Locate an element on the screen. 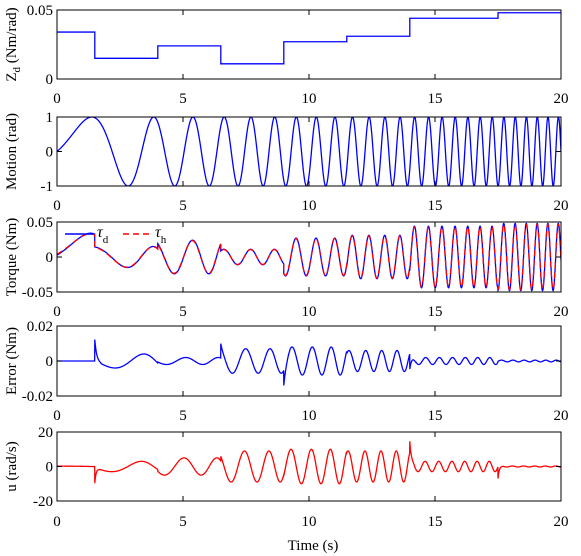 This screenshot has width=581, height=556. y-axis-label: u (rad/s) is located at coordinates (12, 466).